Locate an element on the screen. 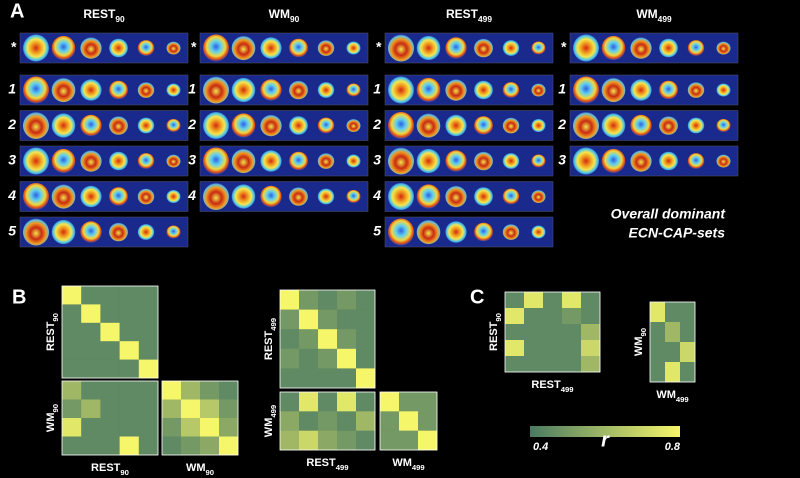 The width and height of the screenshot is (800, 478). column-title-sub: 499 is located at coordinates (485, 19).